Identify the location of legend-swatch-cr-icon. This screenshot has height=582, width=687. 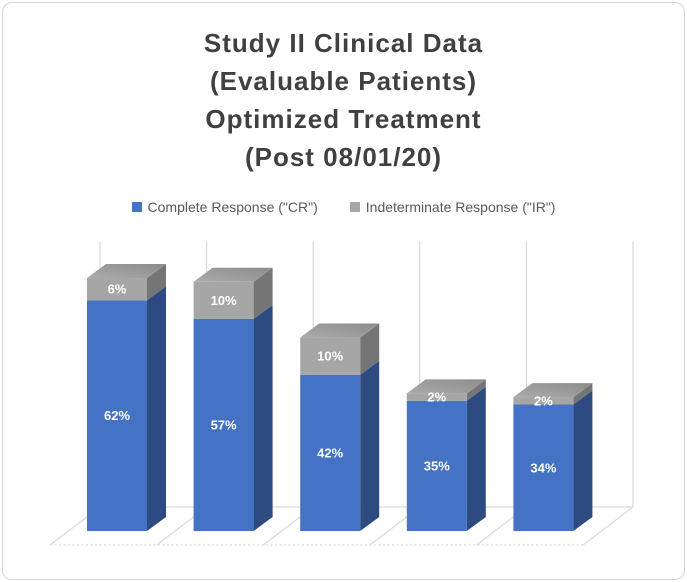
(136, 207).